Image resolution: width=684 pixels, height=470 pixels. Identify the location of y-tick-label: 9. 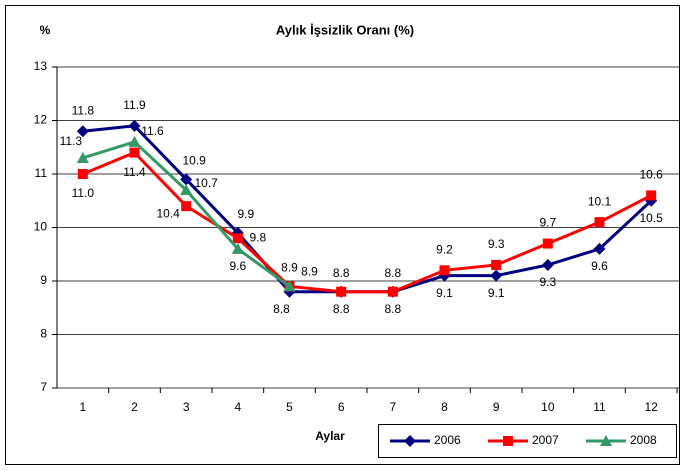
(43, 280).